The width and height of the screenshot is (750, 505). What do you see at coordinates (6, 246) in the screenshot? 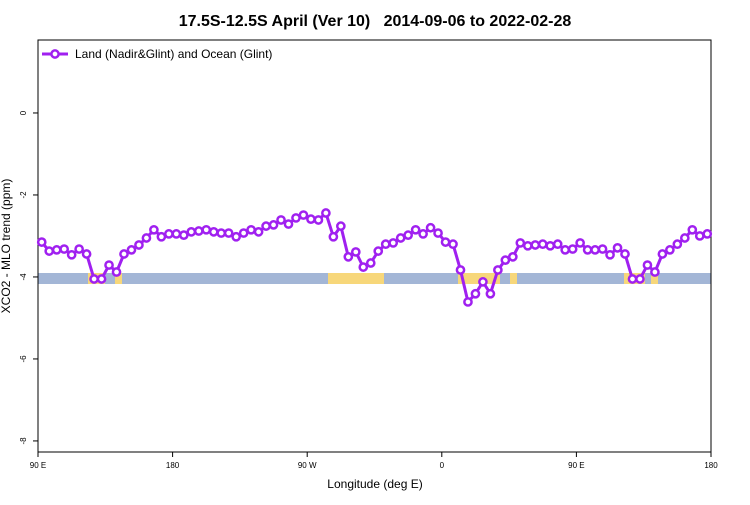
I see `y-axis-label: XCO2 - MLO trend (ppm)` at bounding box center [6, 246].